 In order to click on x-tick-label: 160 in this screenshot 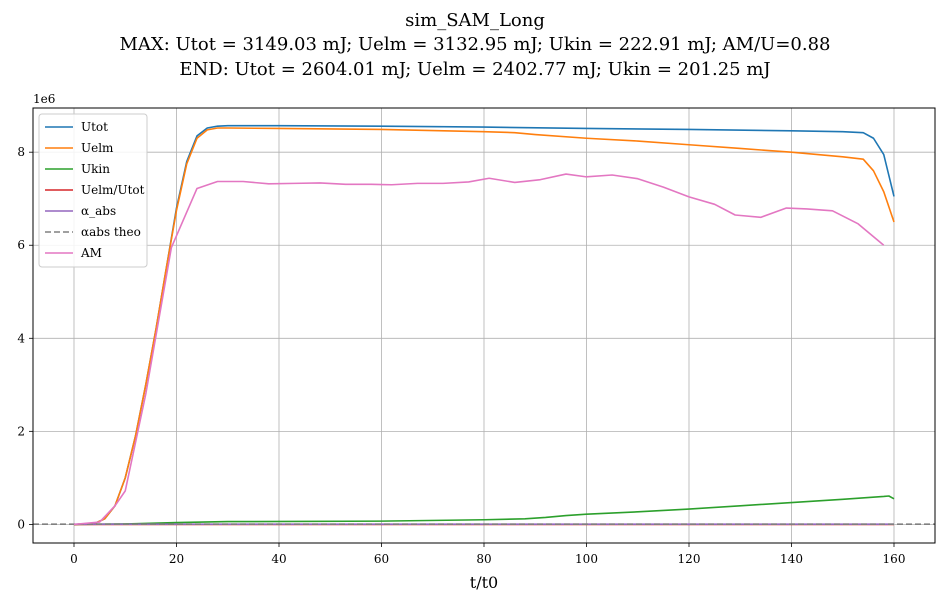, I will do `click(894, 559)`.